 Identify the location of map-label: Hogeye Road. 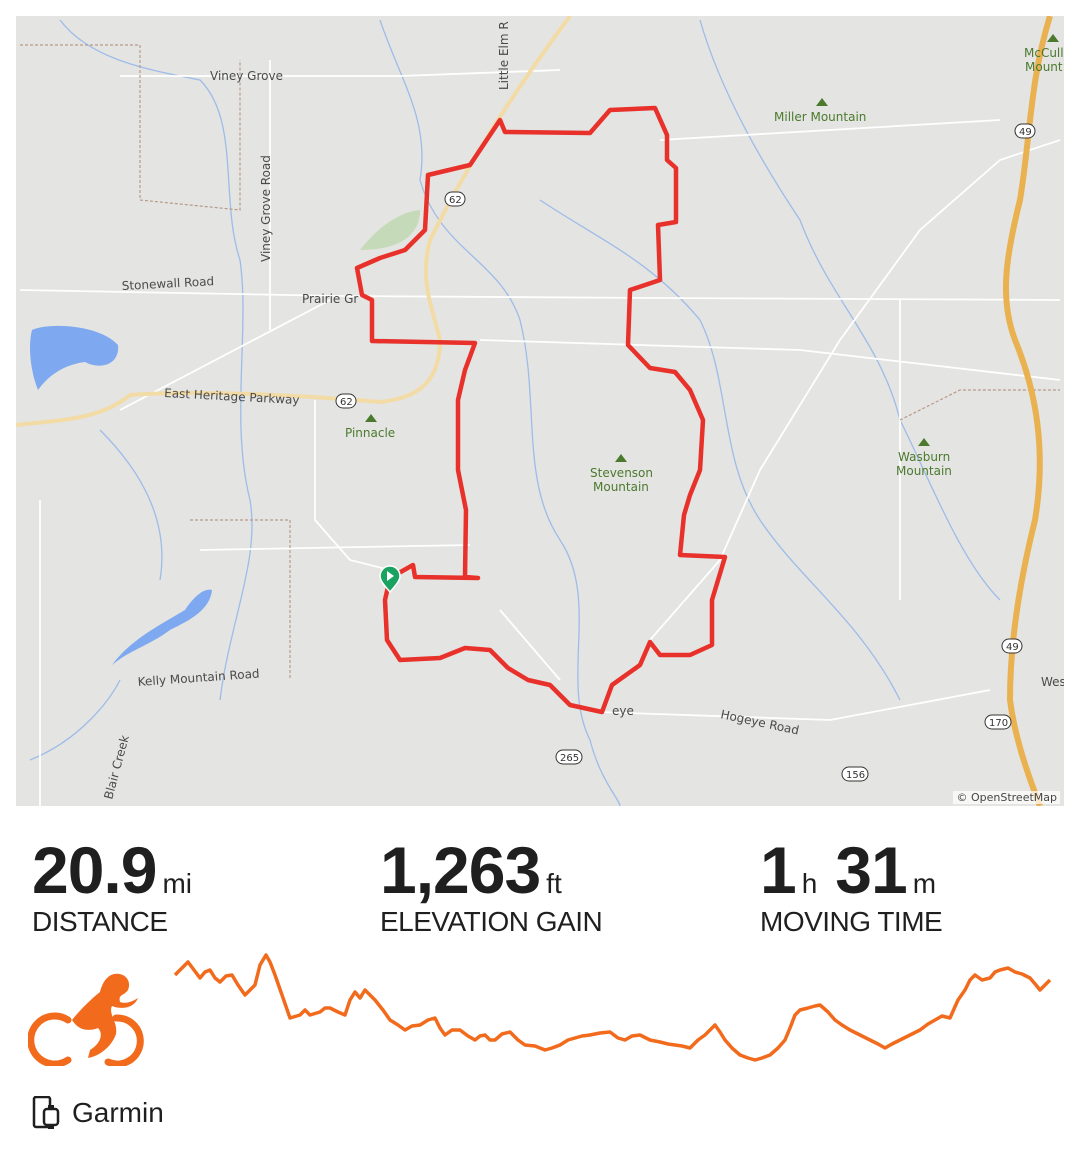
(759, 722).